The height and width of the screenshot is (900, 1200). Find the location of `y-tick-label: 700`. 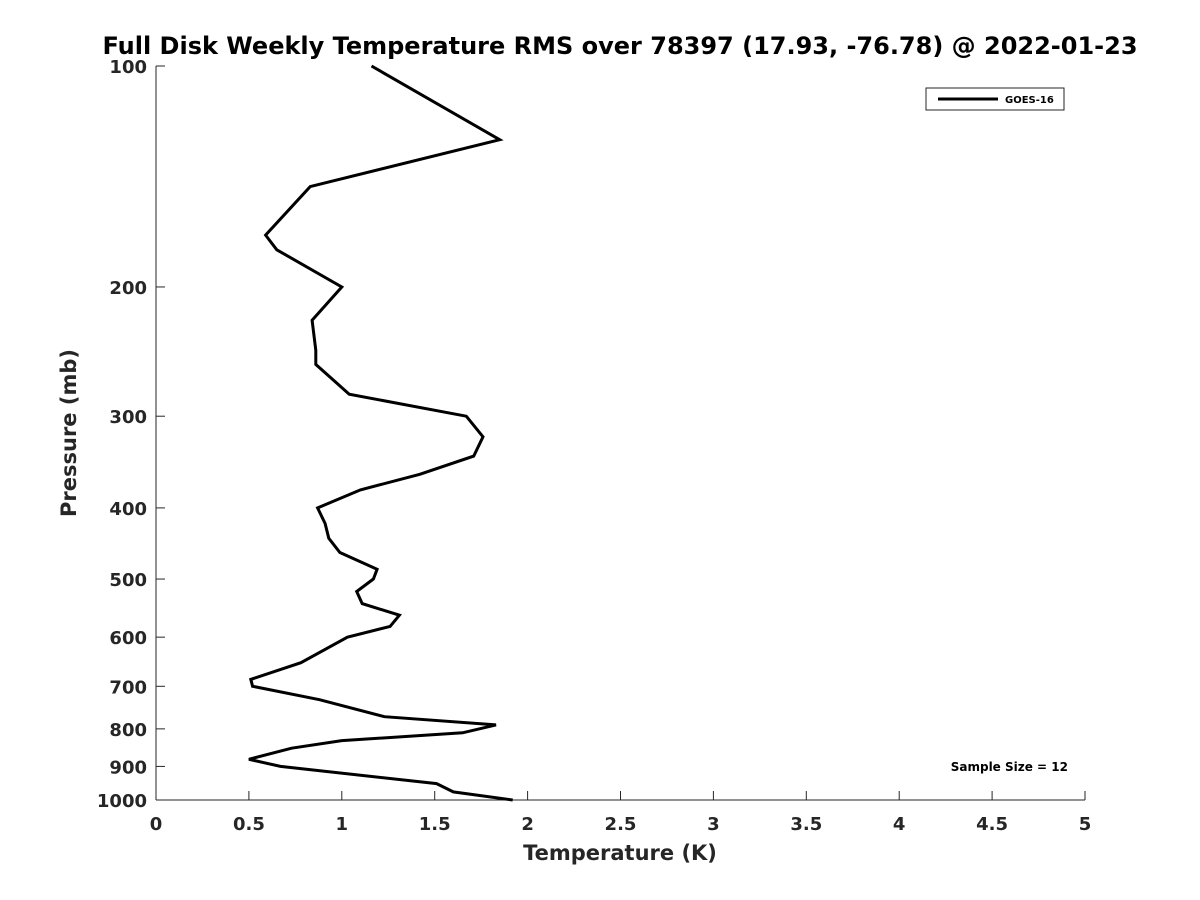

y-tick-label: 700 is located at coordinates (128, 687).